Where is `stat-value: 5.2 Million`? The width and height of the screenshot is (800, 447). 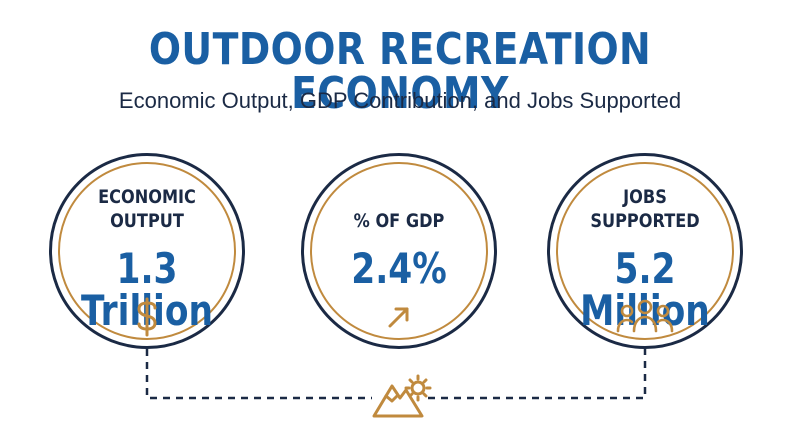
stat-value: 5.2 Million is located at coordinates (645, 289).